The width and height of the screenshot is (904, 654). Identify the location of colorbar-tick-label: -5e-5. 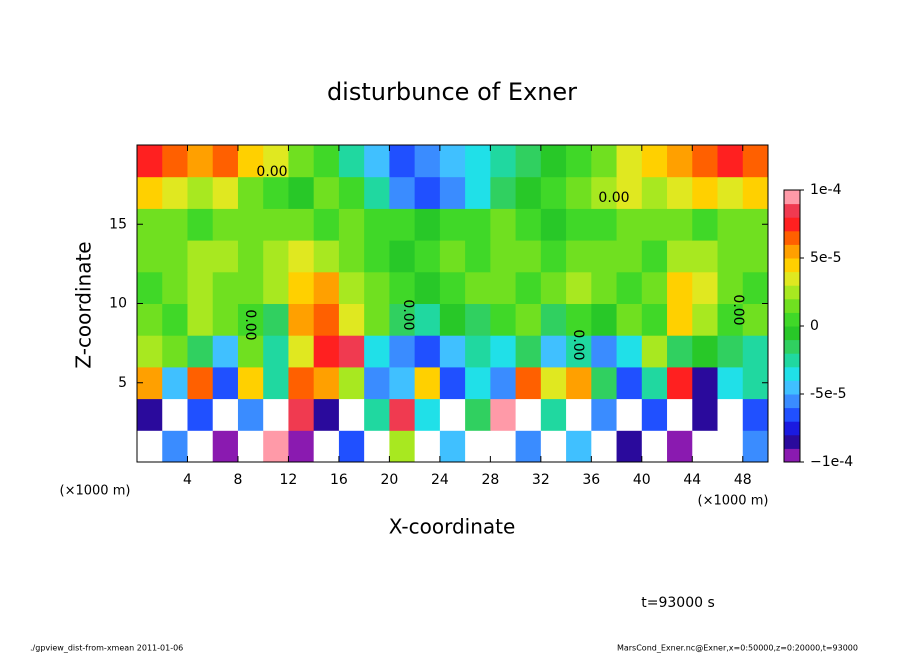
(828, 394).